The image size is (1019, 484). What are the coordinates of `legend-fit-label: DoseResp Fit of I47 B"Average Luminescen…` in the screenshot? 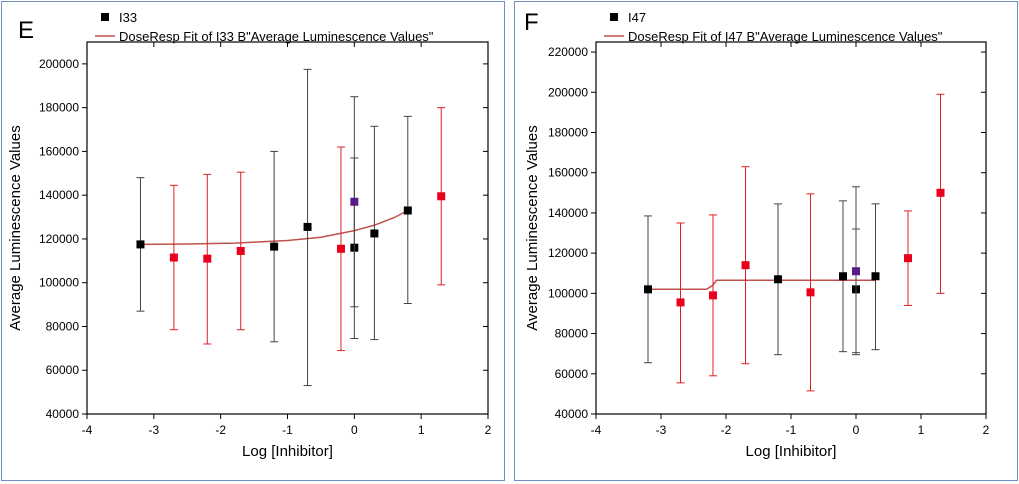 It's located at (785, 36).